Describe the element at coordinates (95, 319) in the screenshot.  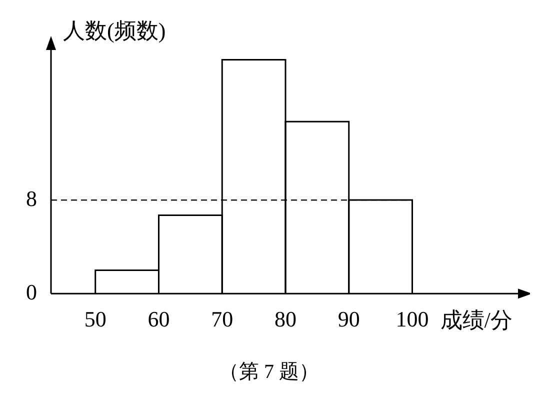
I see `x-tick-label: 50` at that location.